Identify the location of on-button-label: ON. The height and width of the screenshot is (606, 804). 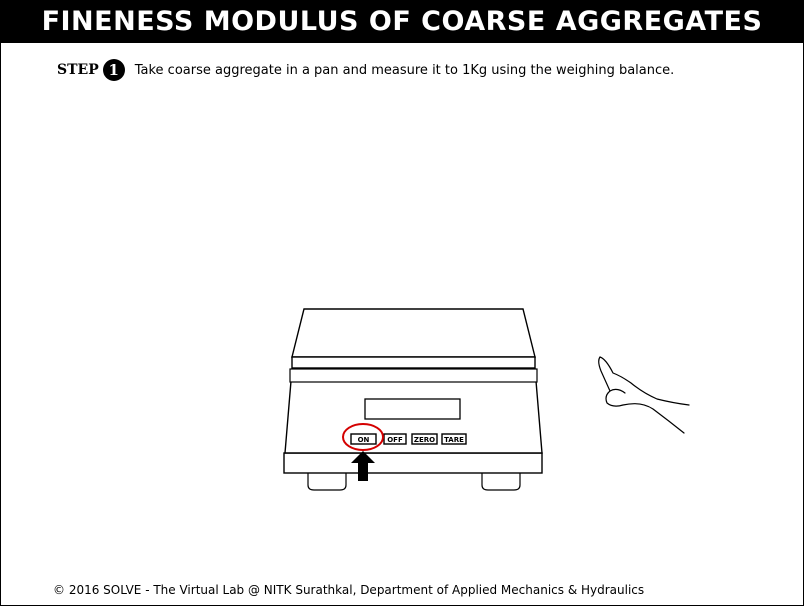
(364, 440).